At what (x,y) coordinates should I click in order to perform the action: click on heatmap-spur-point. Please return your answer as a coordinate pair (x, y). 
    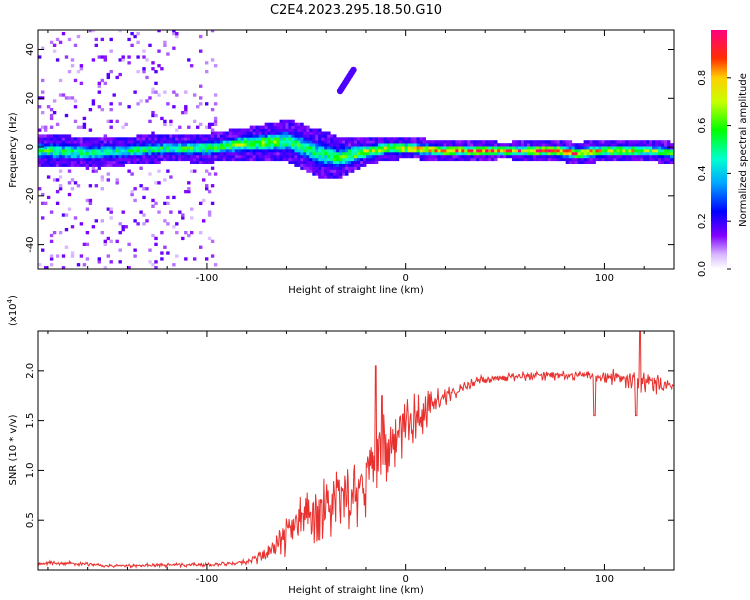
    Looking at the image, I should click on (353, 70).